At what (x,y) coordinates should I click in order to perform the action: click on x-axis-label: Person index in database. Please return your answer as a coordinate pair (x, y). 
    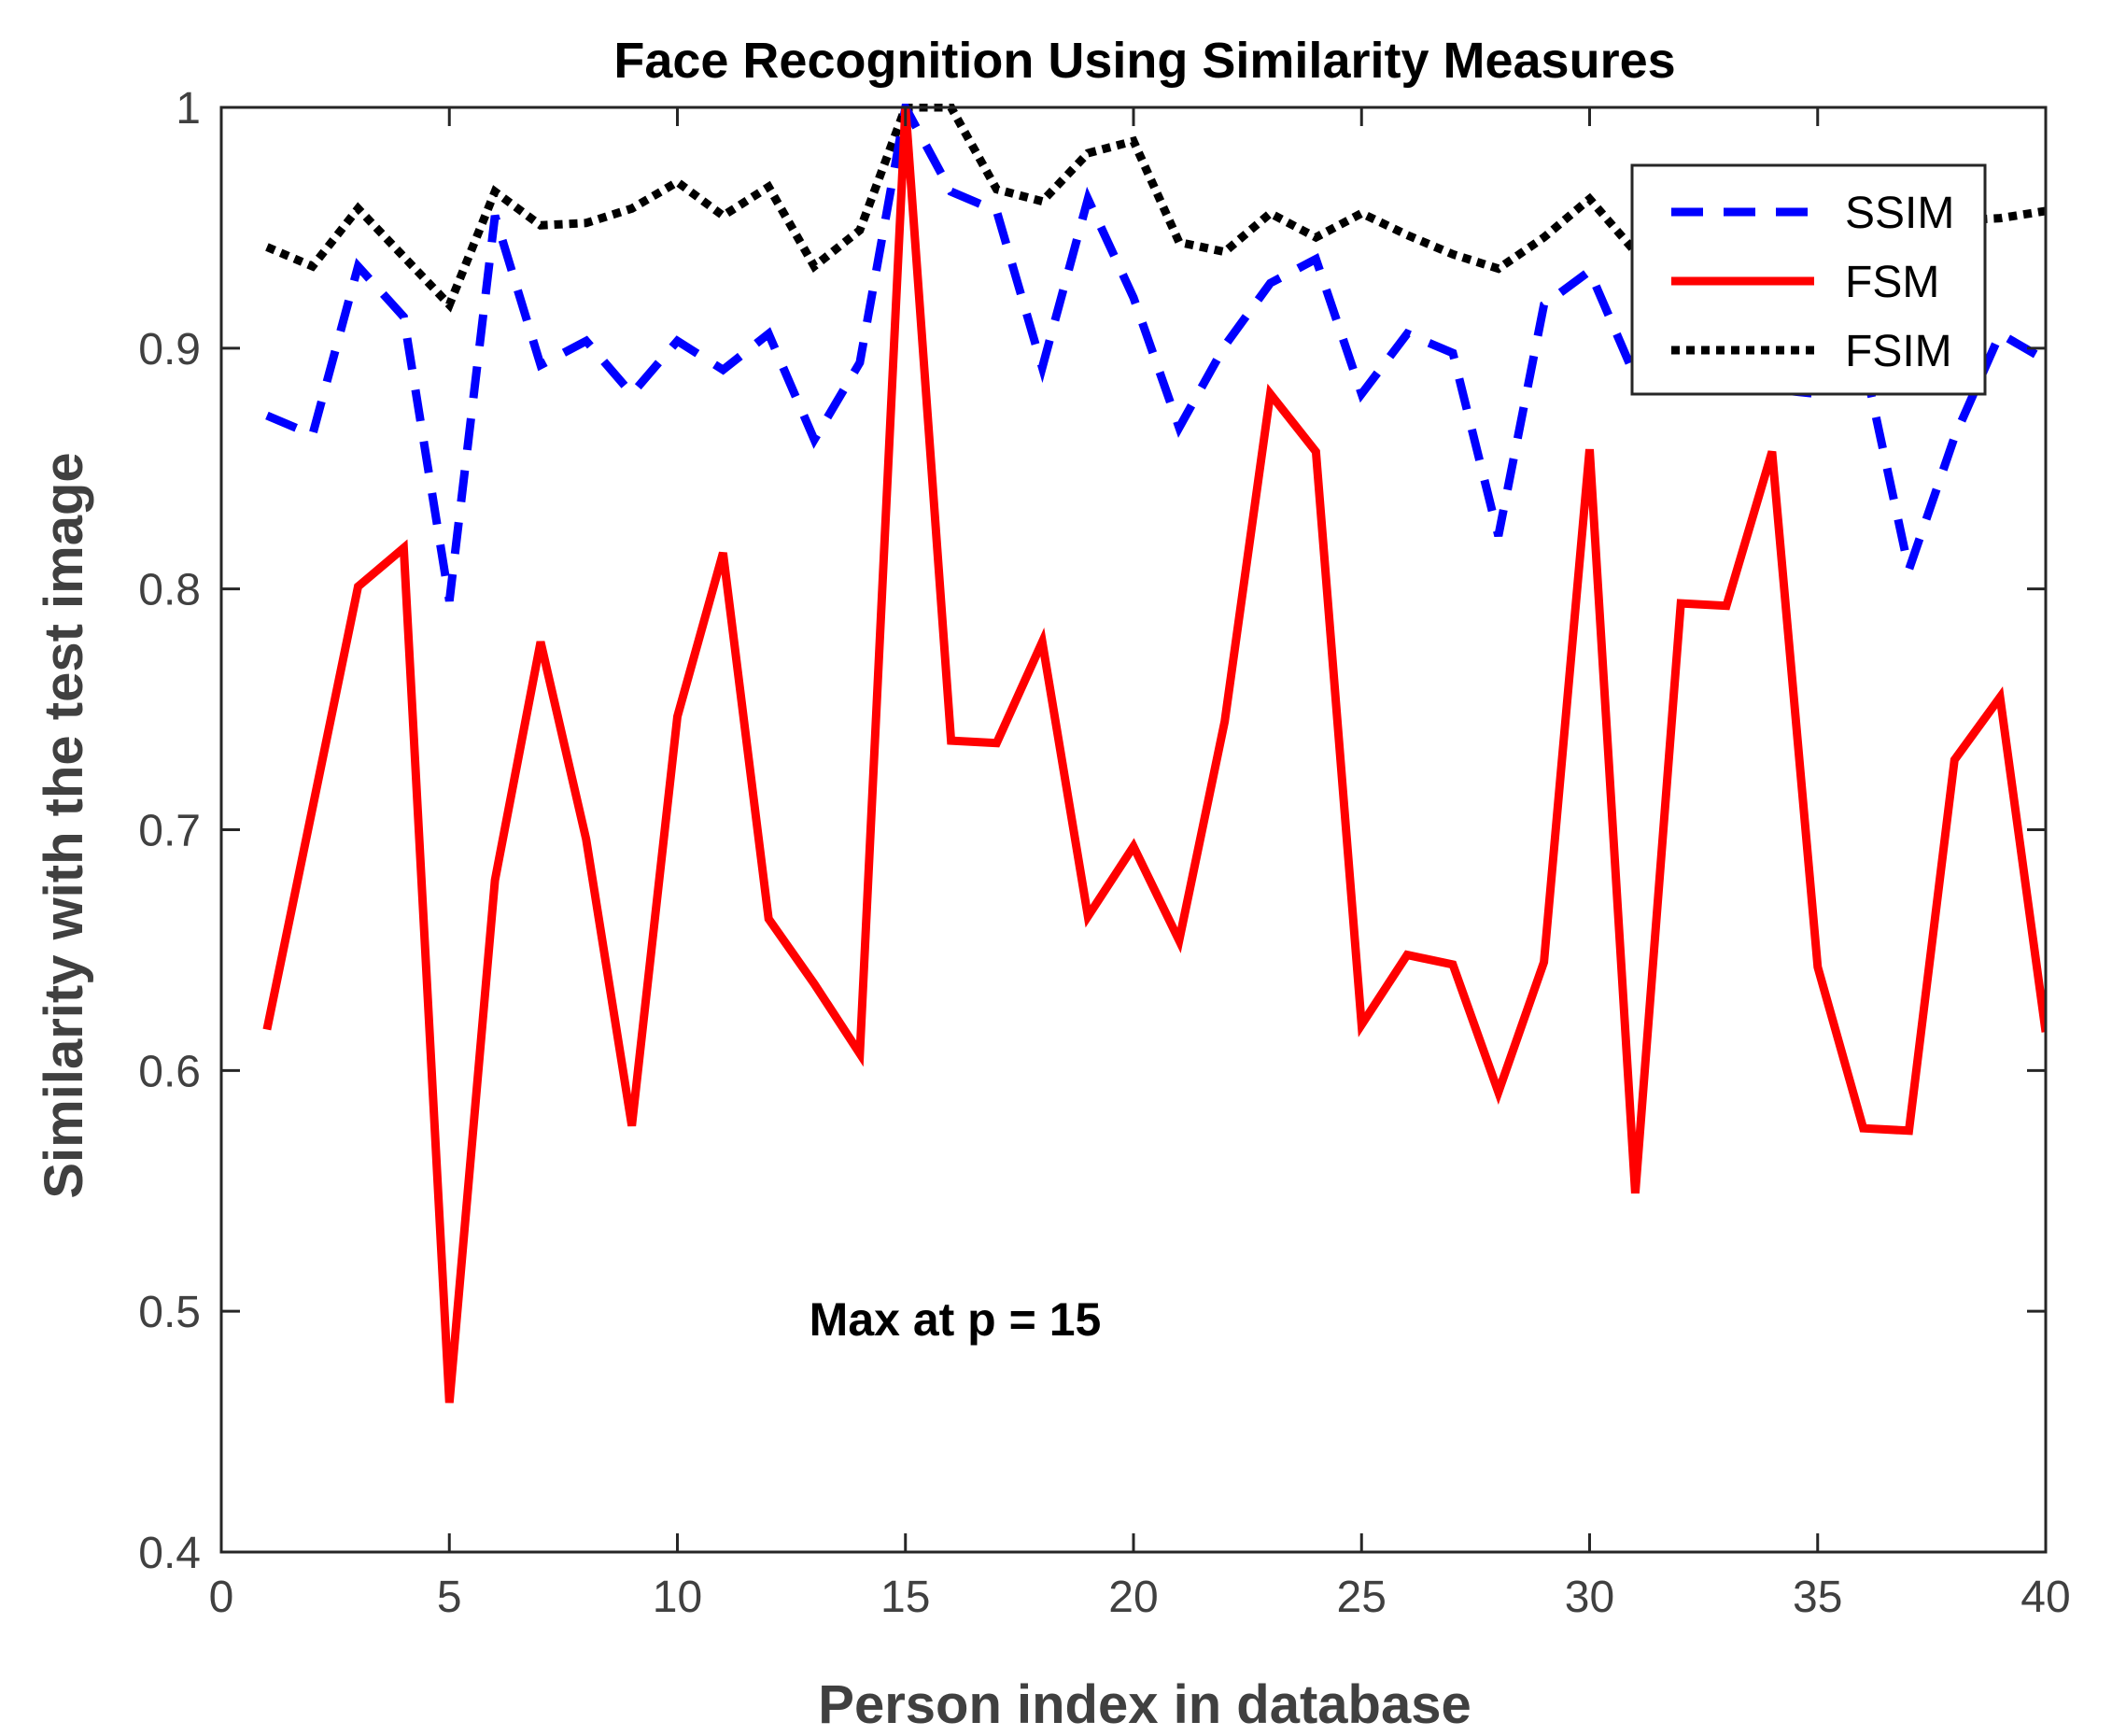
    Looking at the image, I should click on (1145, 1704).